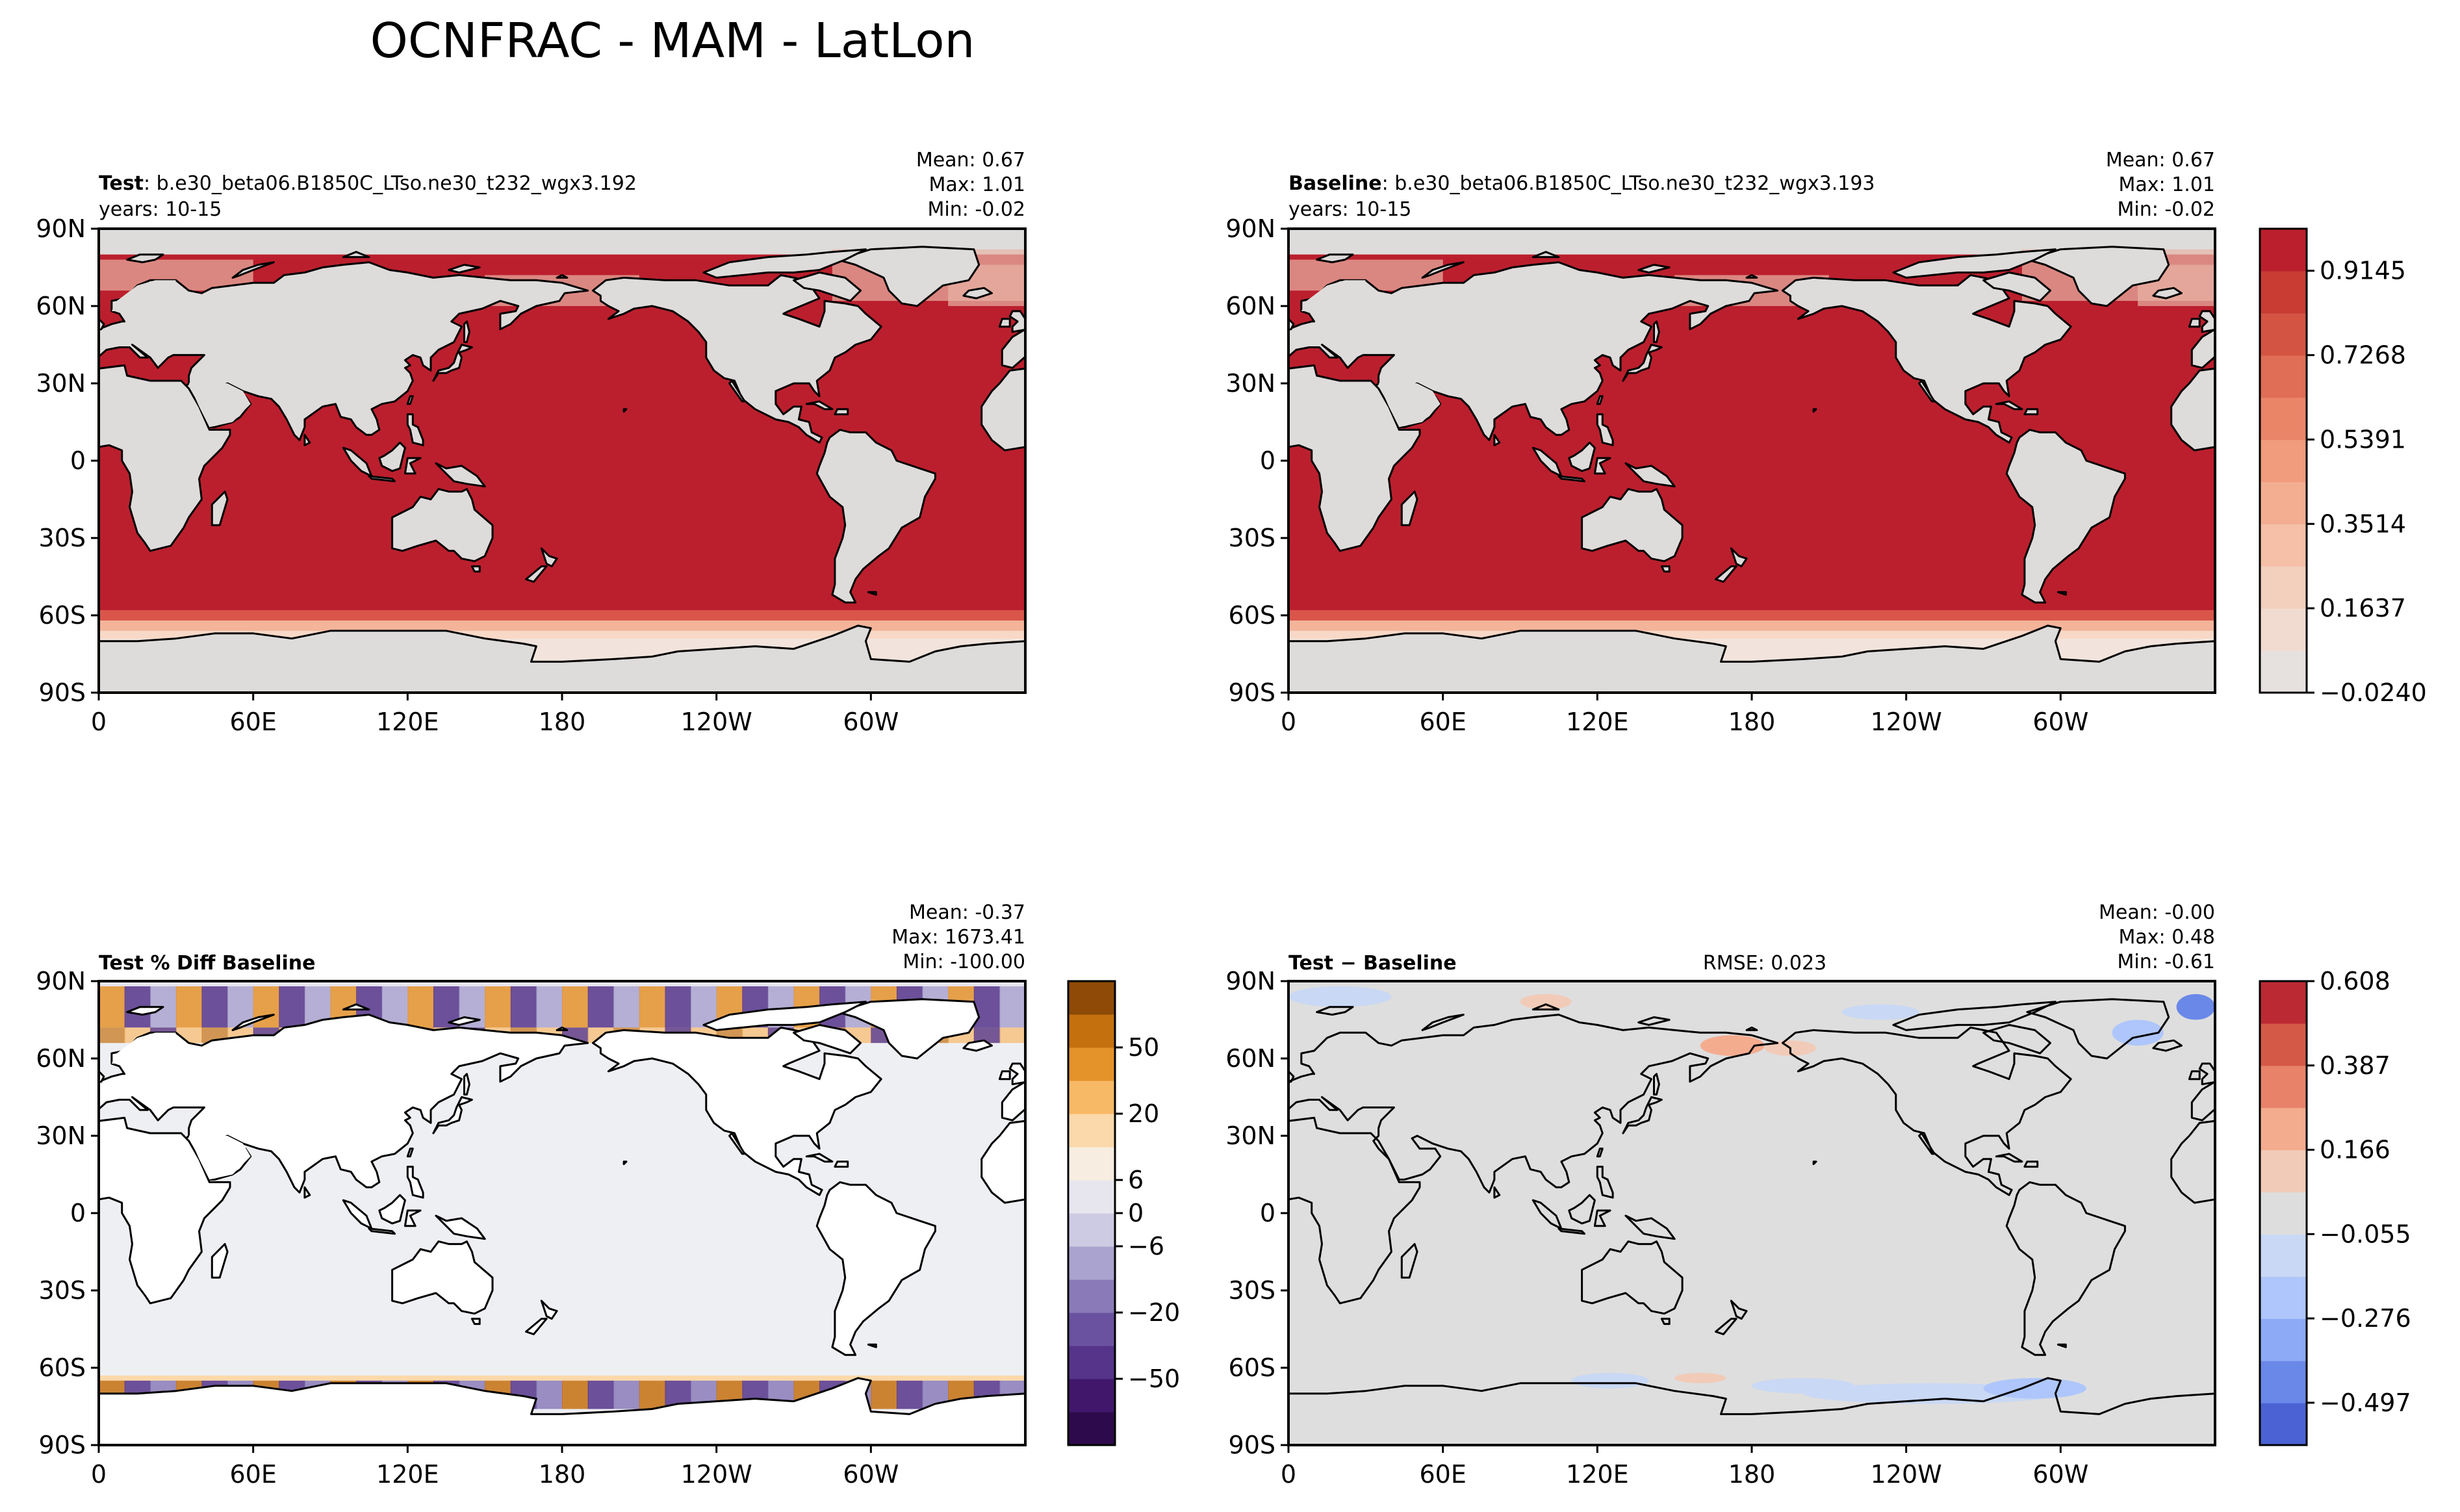 Image resolution: width=2460 pixels, height=1512 pixels. Describe the element at coordinates (2167, 962) in the screenshot. I see `panel-stat: Min: -0.61` at that location.